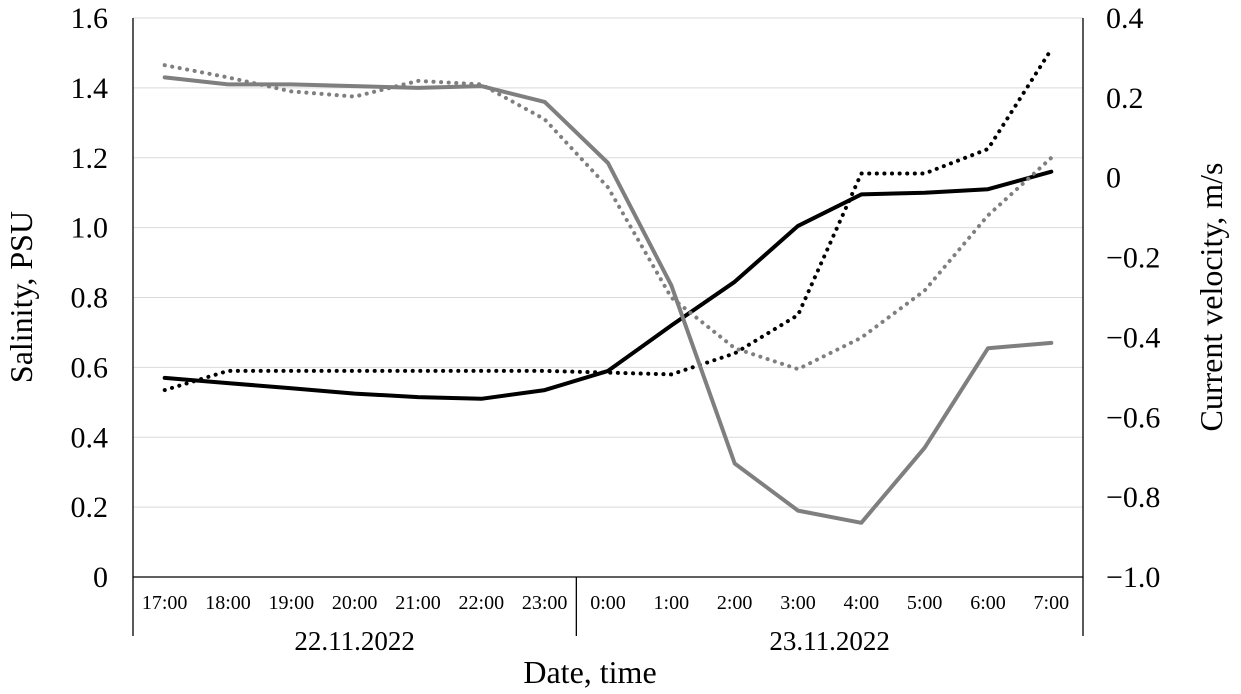  Describe the element at coordinates (735, 603) in the screenshot. I see `x-tick-label: 2:00` at that location.